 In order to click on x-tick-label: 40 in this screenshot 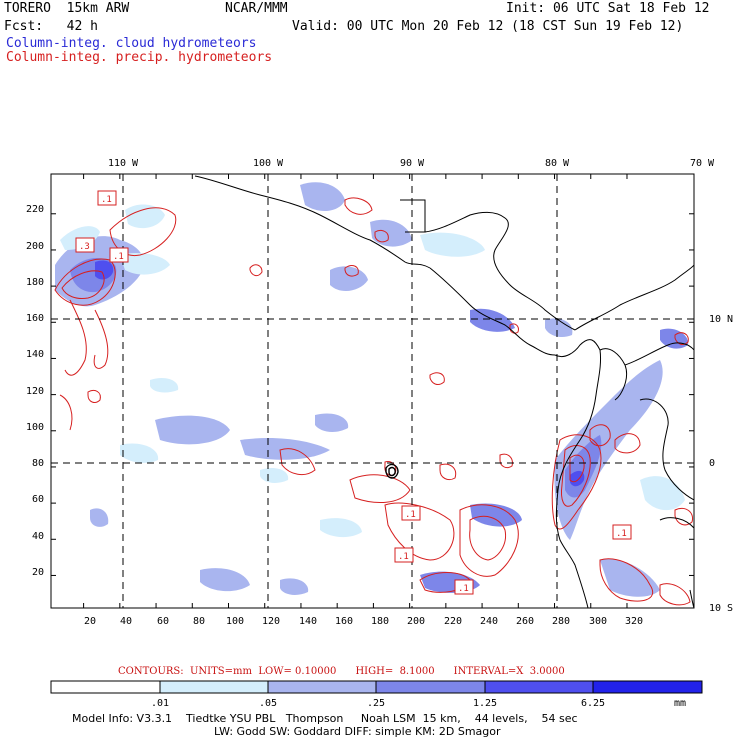, I will do `click(126, 621)`.